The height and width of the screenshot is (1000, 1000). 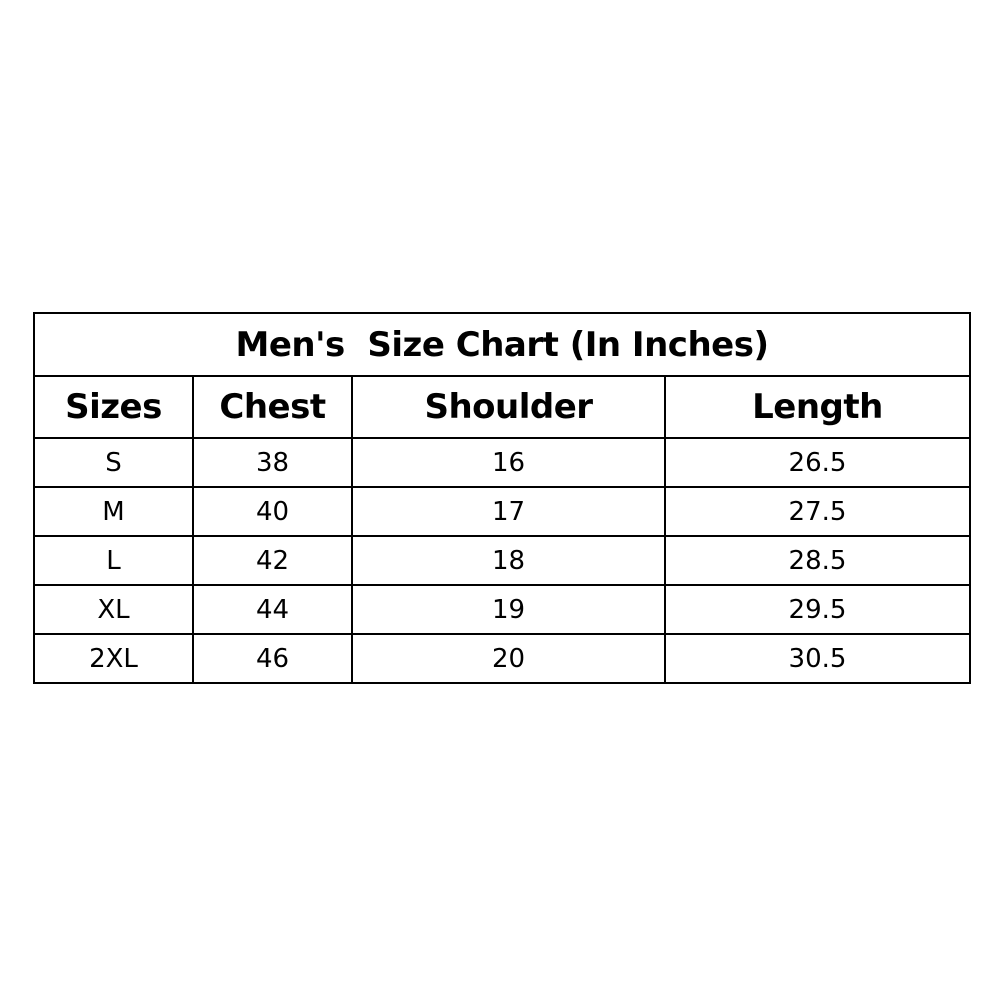 I want to click on cell-shoulder: 18, so click(x=508, y=560).